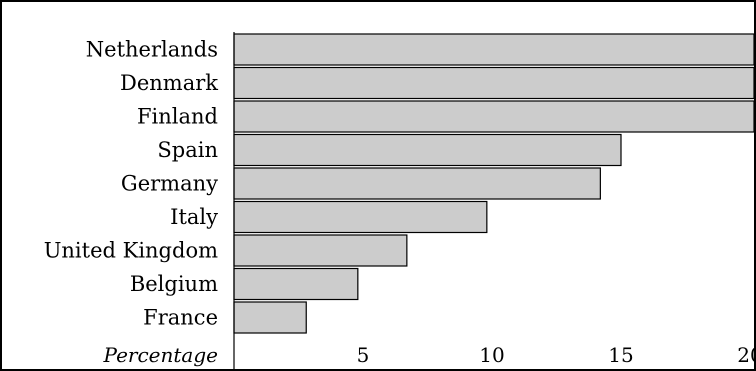 This screenshot has width=756, height=371. I want to click on category-label-france: France, so click(180, 318).